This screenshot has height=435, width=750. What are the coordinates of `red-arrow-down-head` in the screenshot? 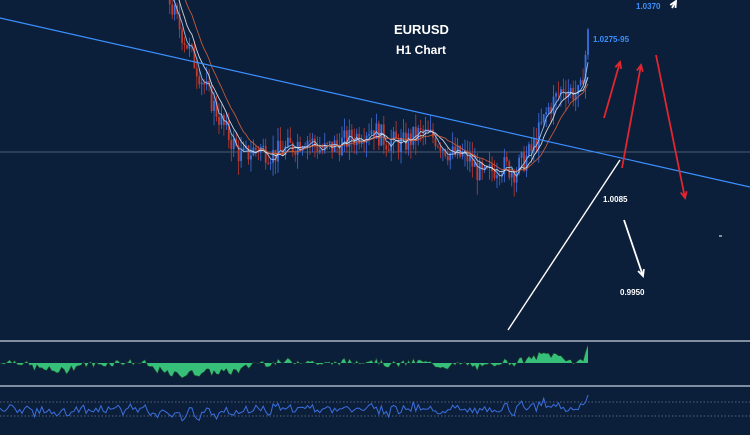 It's located at (684, 195).